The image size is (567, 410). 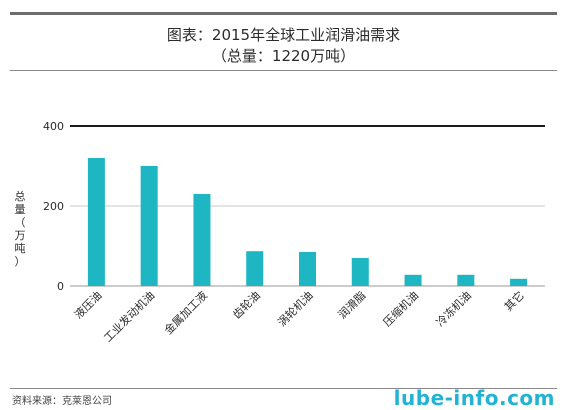 I want to click on chart-title: 图表：2015年全球工业润滑油需求, so click(x=283, y=35).